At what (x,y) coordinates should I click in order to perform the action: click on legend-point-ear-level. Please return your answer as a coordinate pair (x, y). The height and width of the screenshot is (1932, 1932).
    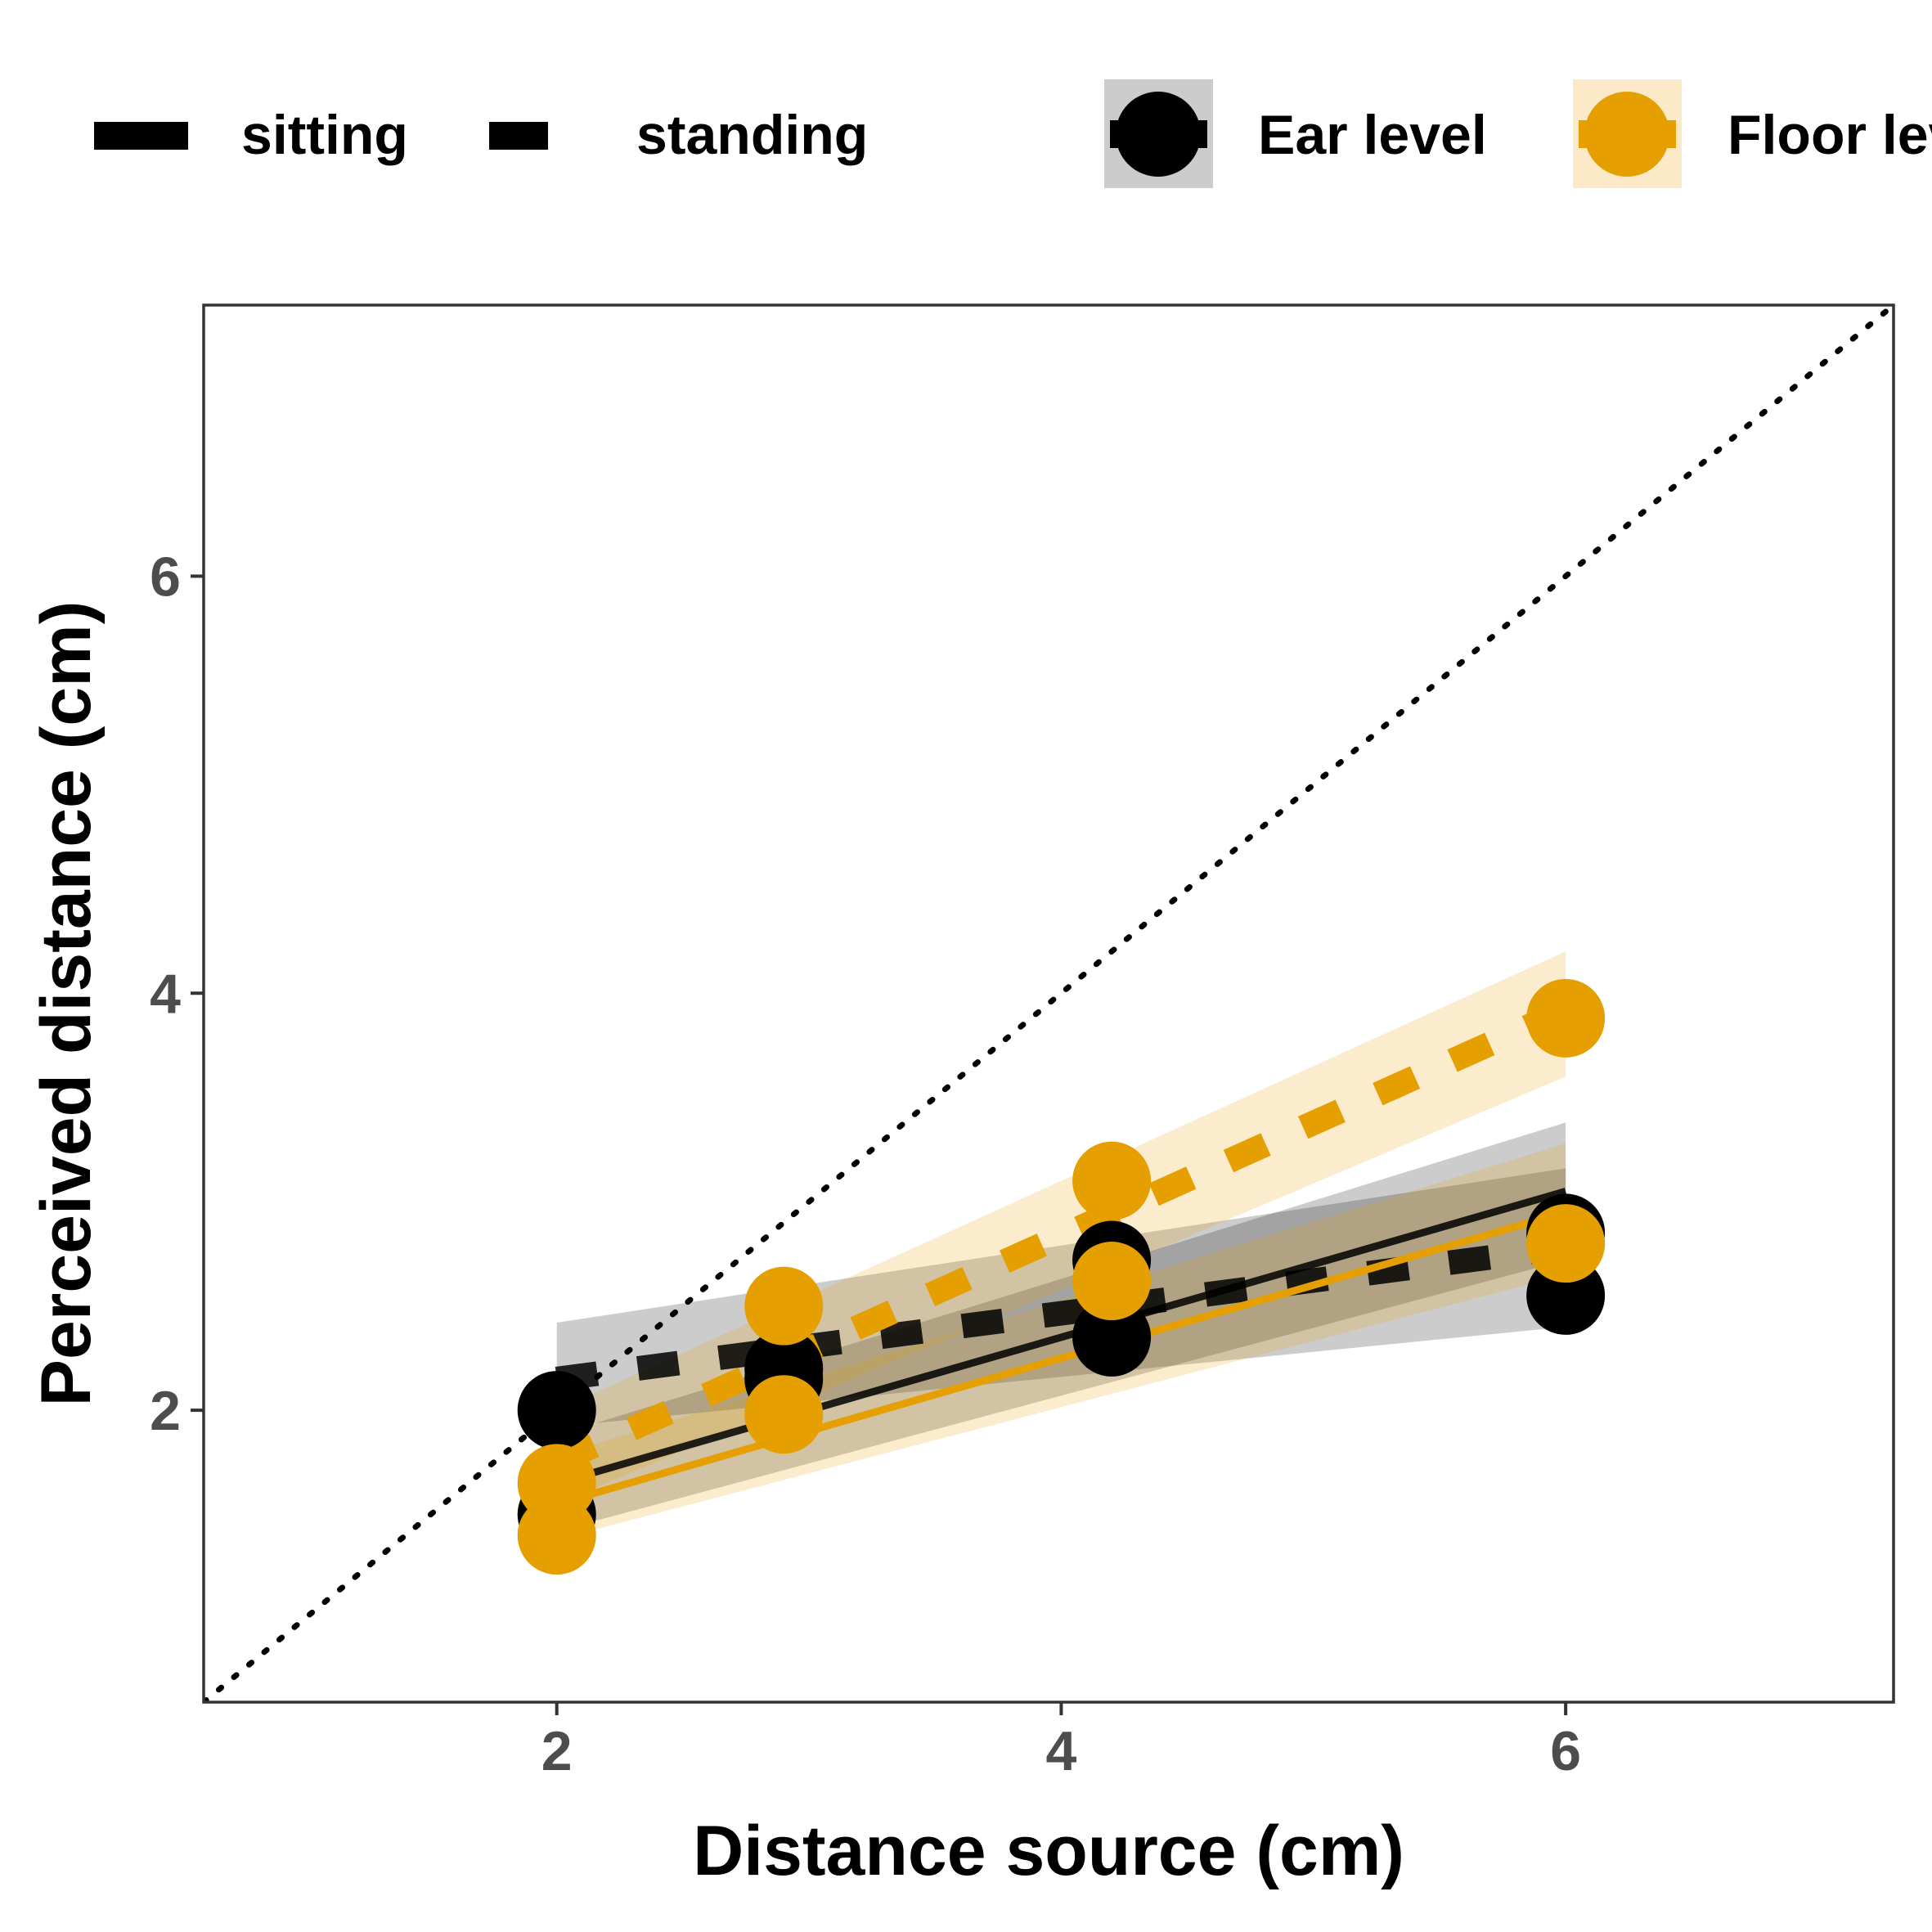
    Looking at the image, I should click on (1158, 134).